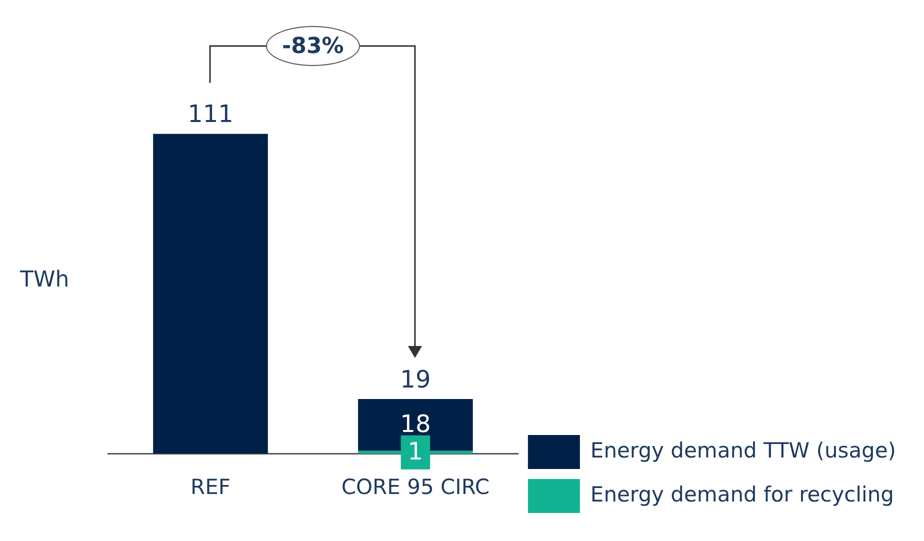 The image size is (924, 541). I want to click on ellipse-callout: -83%, so click(313, 46).